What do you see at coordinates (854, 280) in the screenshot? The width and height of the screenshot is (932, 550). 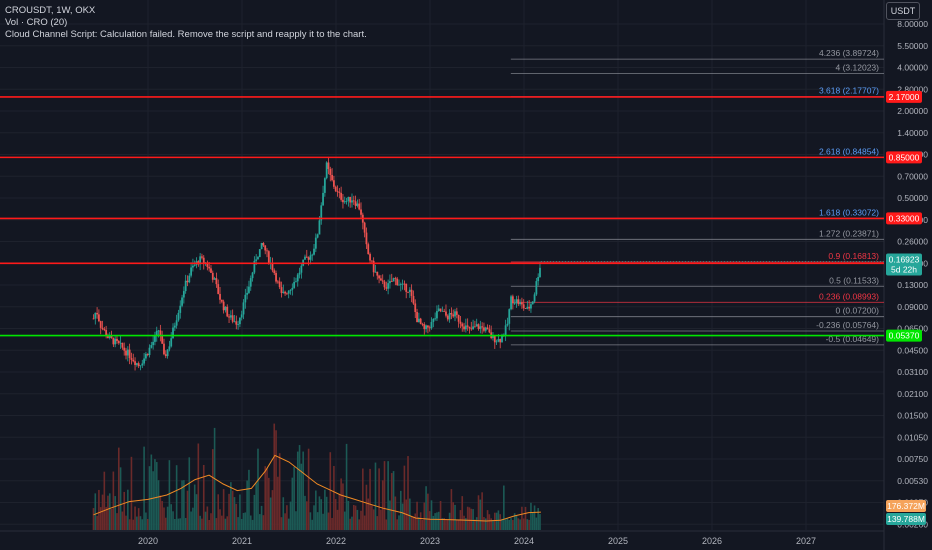 I see `fib-level-label: 0.5 (0.11533)` at bounding box center [854, 280].